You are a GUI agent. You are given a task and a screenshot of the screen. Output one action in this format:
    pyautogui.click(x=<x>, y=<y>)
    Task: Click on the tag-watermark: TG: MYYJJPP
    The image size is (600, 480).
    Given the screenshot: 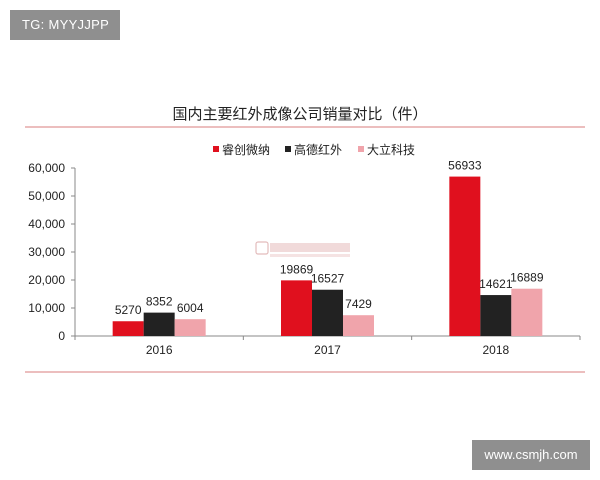 What is the action you would take?
    pyautogui.click(x=65, y=25)
    